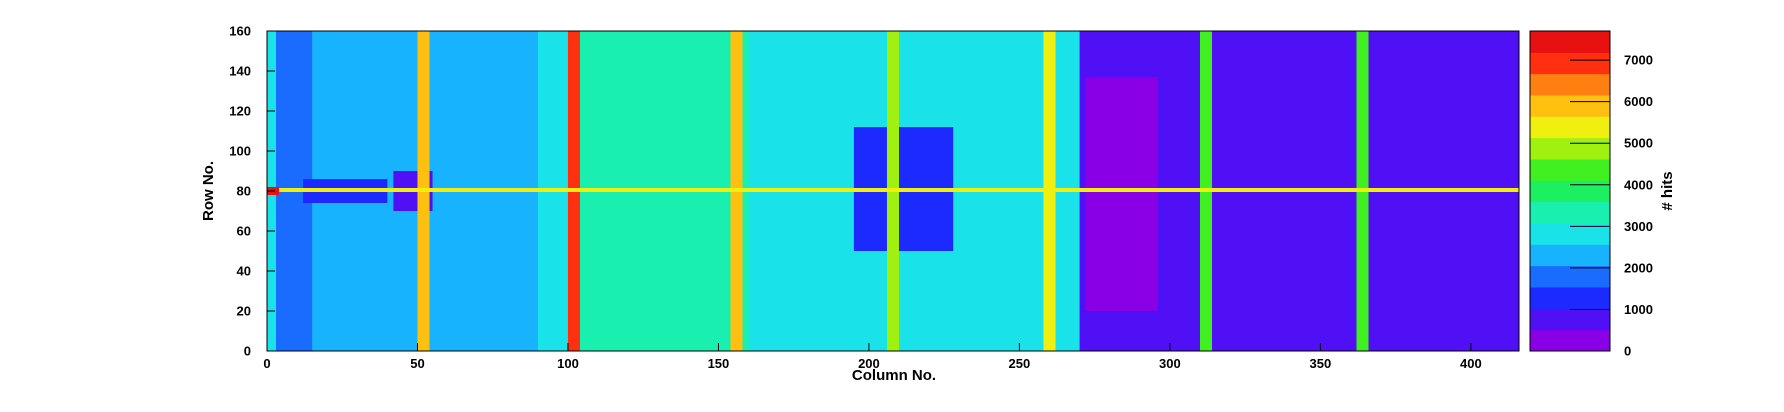 The image size is (1784, 412). I want to click on x-tick-label-400: 400, so click(1471, 363).